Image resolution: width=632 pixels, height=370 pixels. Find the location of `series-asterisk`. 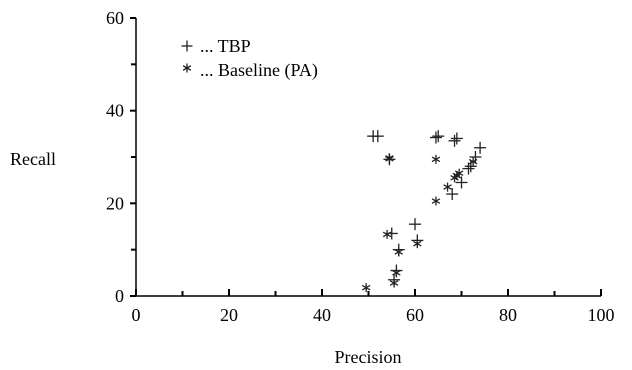

series-asterisk is located at coordinates (419, 223).